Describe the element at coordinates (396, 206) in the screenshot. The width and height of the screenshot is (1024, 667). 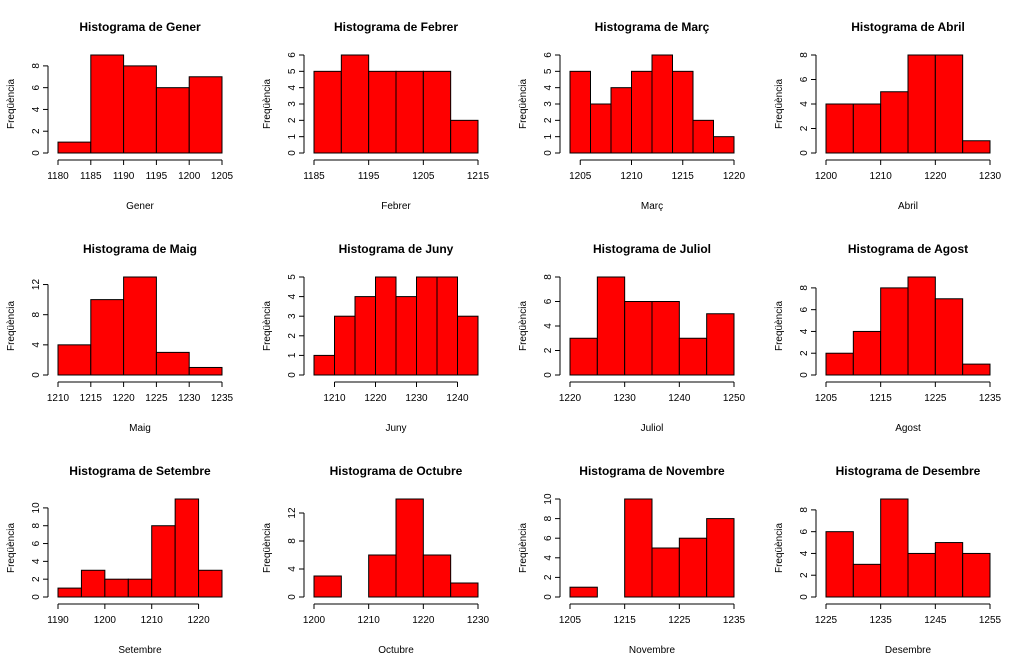
I see `x-axis-label: Febrer` at that location.